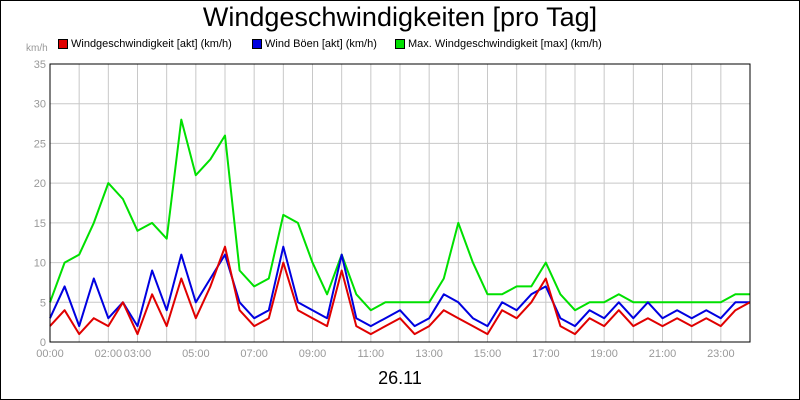  What do you see at coordinates (488, 354) in the screenshot?
I see `x-tick-label: 15:00` at bounding box center [488, 354].